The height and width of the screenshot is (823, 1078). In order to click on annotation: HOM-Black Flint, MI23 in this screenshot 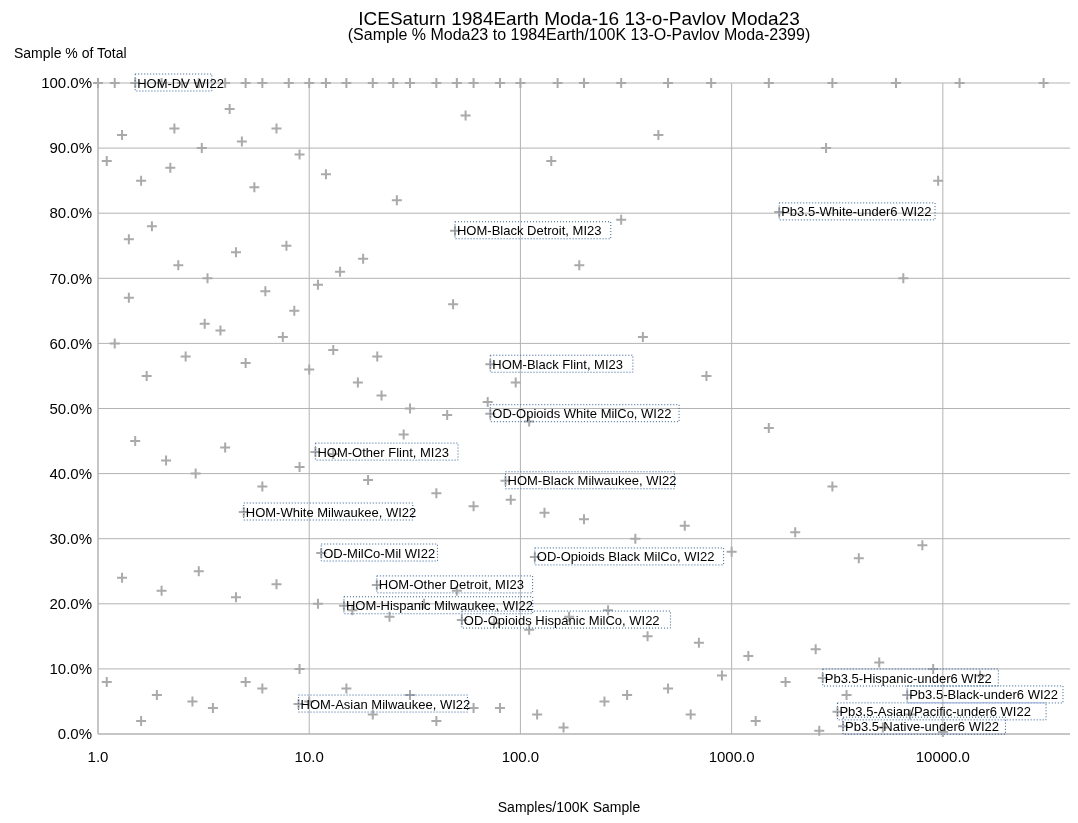, I will do `click(558, 364)`.